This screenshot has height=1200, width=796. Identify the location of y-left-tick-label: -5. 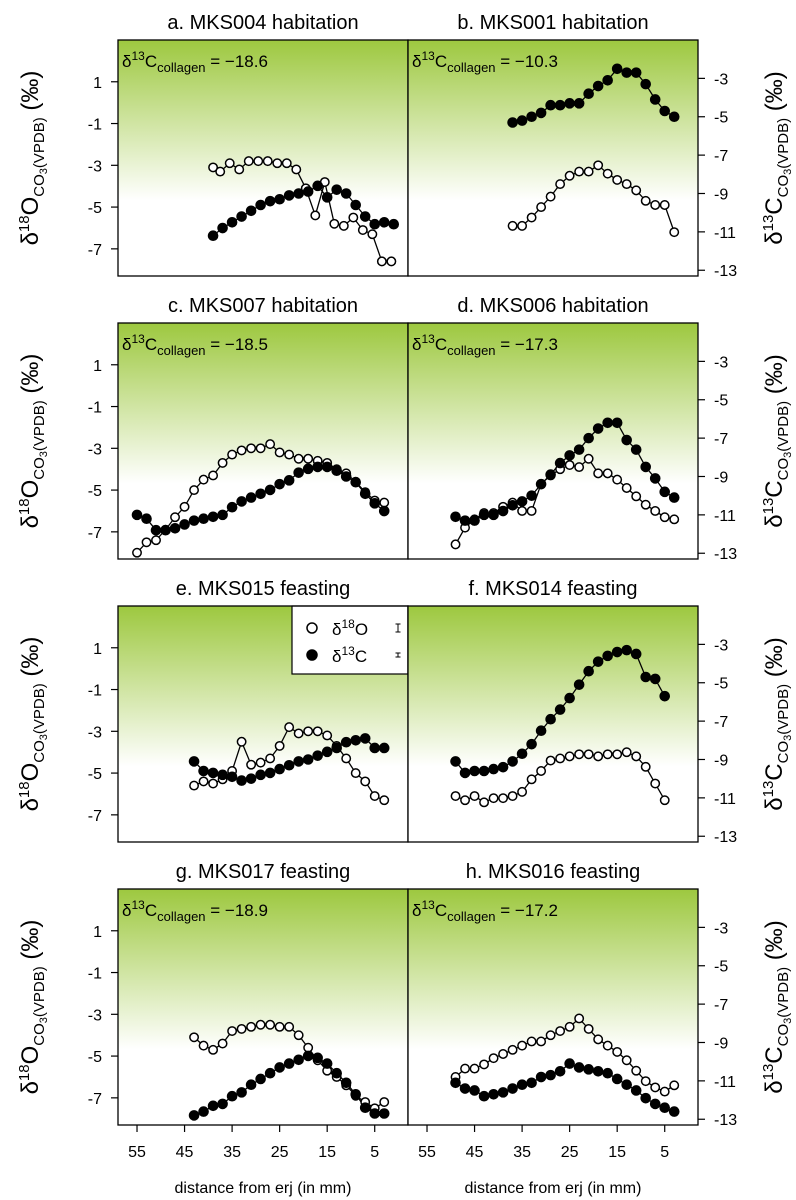
(95, 1057).